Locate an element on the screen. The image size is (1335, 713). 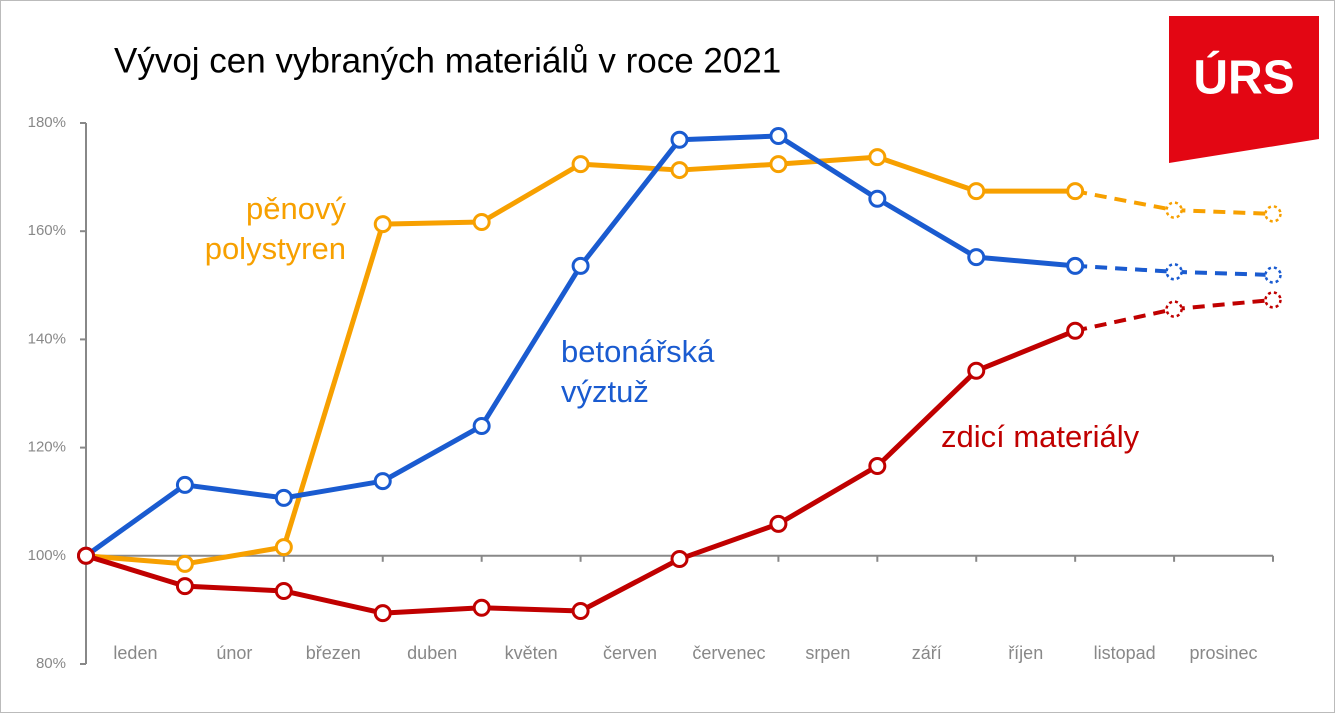
logo-shape is located at coordinates (1244, 89).